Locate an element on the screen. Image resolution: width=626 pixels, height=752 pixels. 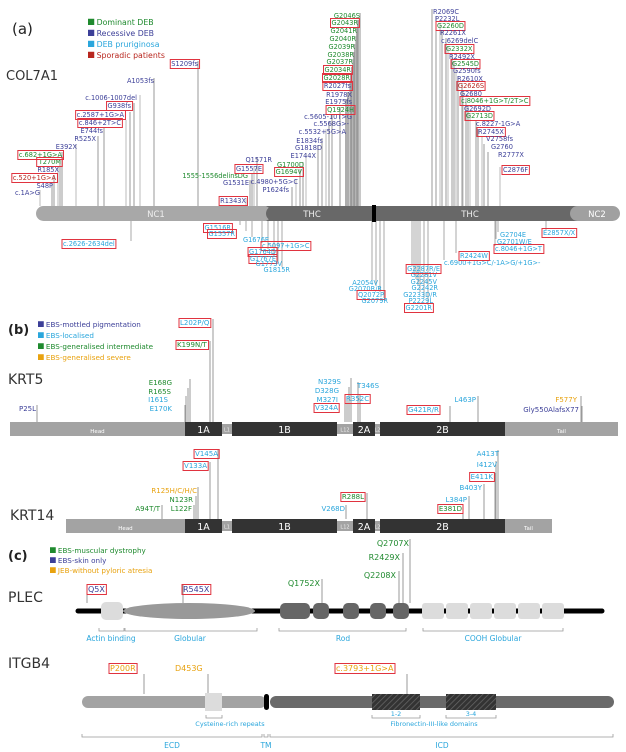
panel-label-b: (b) is located at coordinates (18, 330).